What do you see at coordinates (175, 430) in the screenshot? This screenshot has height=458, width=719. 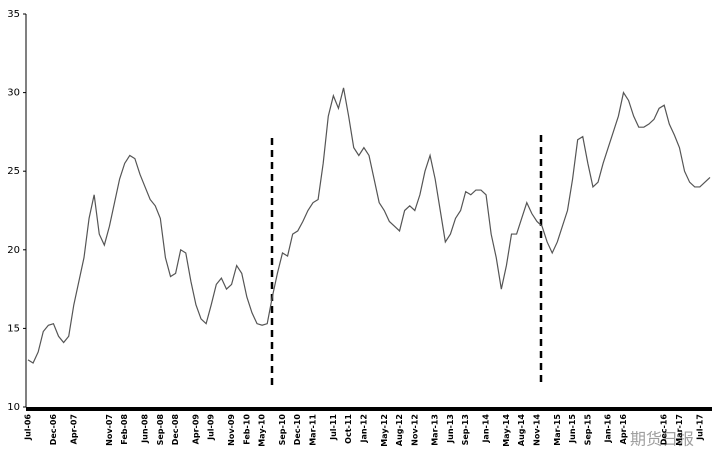 I see `x-tick-label: Dec-08` at bounding box center [175, 430].